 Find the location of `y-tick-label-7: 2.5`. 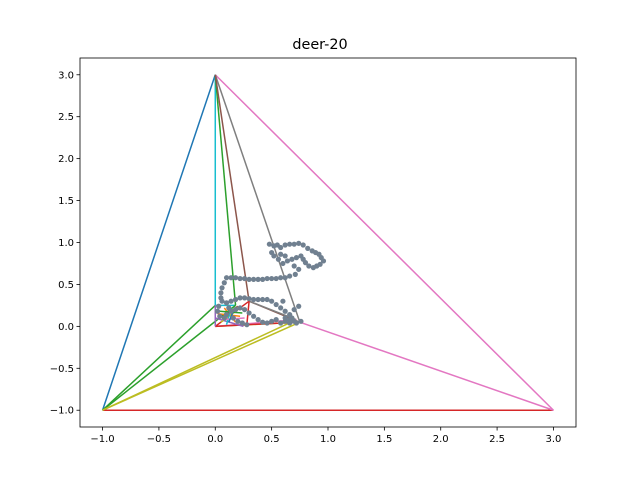

y-tick-label-7: 2.5 is located at coordinates (66, 117).